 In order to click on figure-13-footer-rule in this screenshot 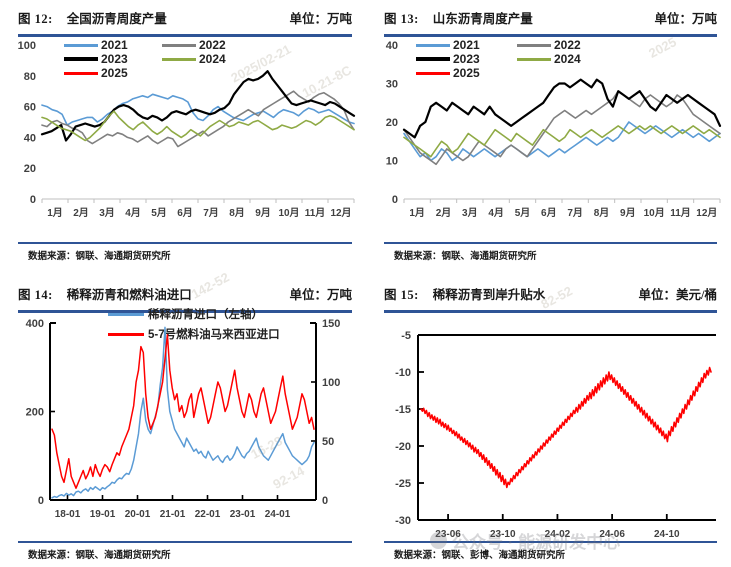, I will do `click(550, 243)`.